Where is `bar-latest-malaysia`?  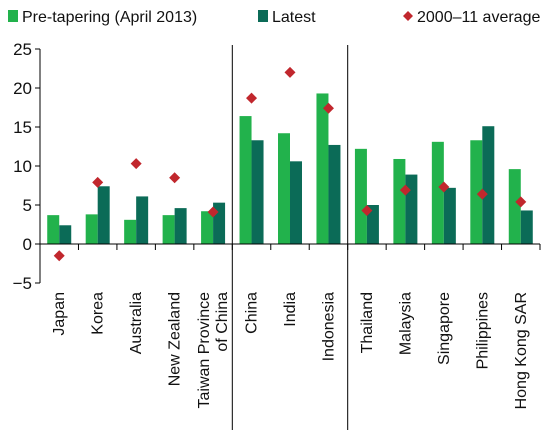 bar-latest-malaysia is located at coordinates (411, 209).